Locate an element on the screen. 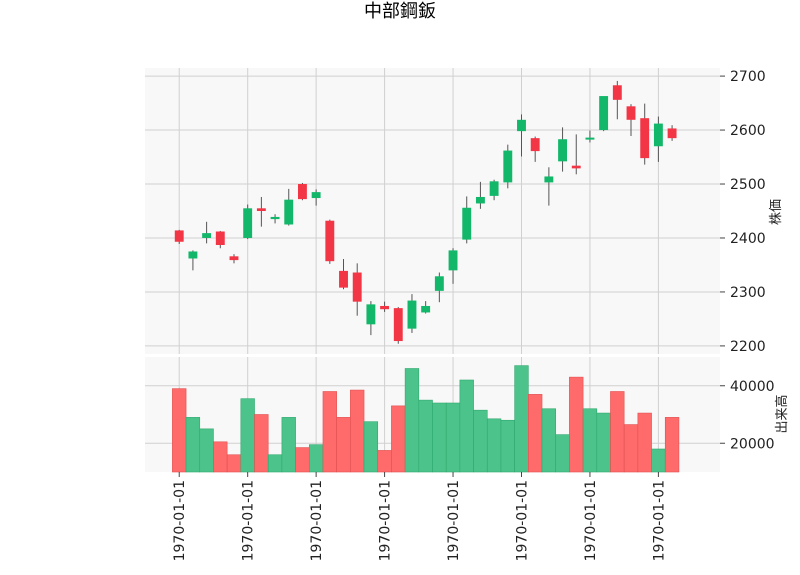 Image resolution: width=800 pixels, height=575 pixels. volume-y-tick-label: 20000 is located at coordinates (752, 444).